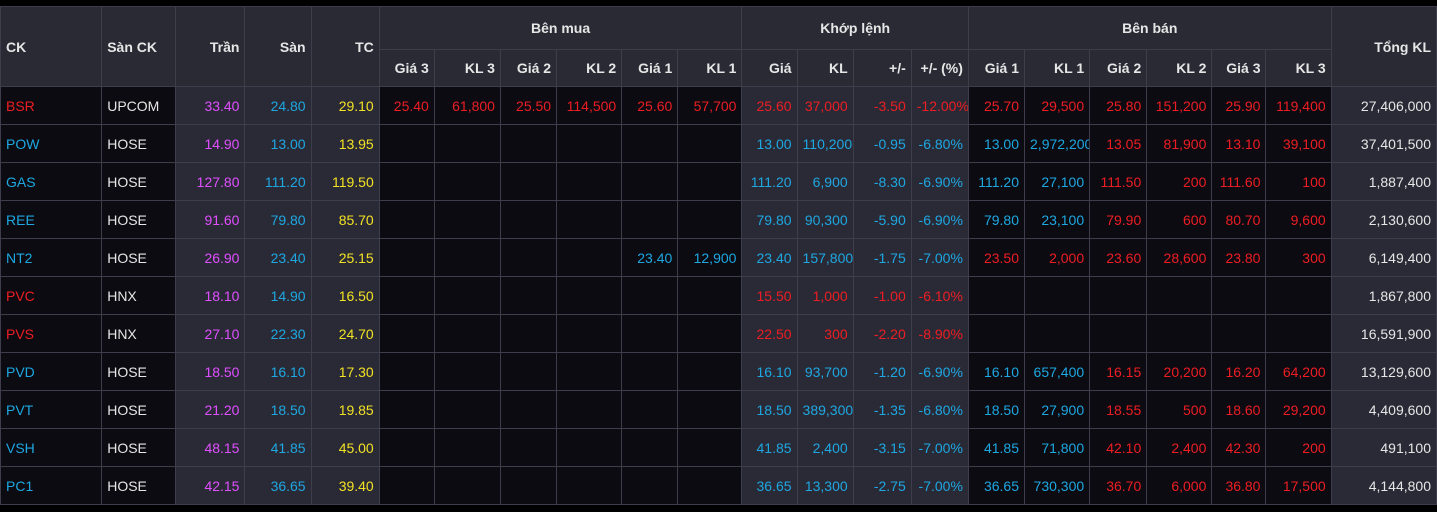 The image size is (1437, 512). What do you see at coordinates (51, 447) in the screenshot?
I see `ticker-symbol: VSH` at bounding box center [51, 447].